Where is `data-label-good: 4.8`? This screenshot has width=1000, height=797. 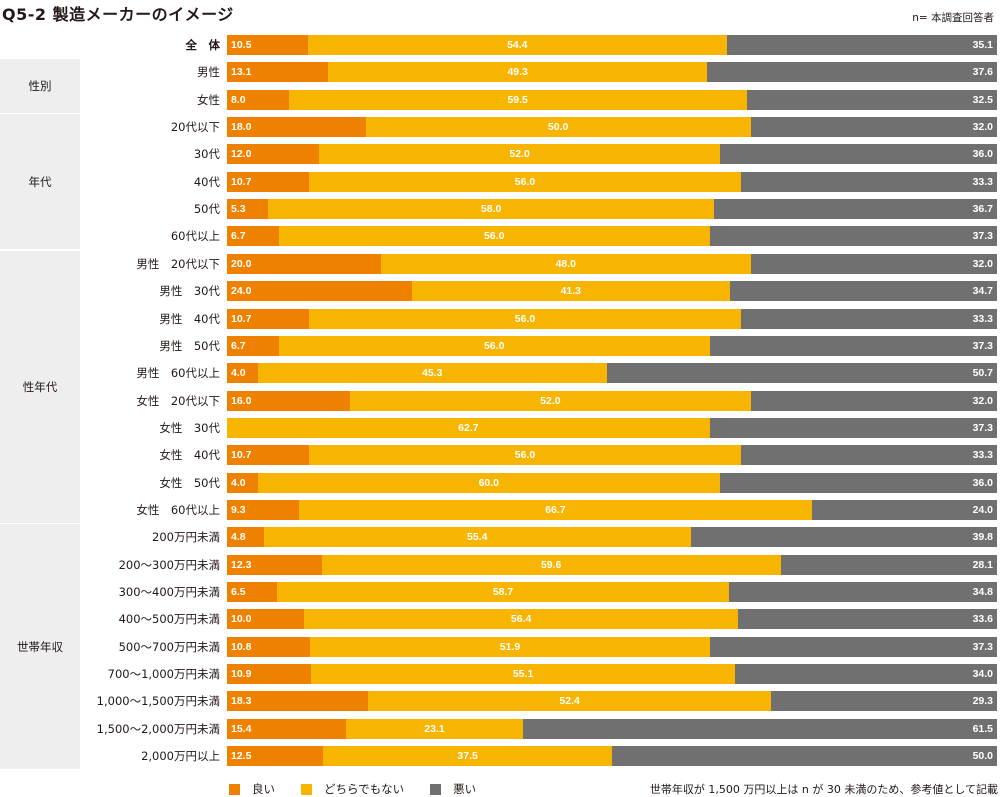
data-label-good: 4.8 is located at coordinates (238, 537).